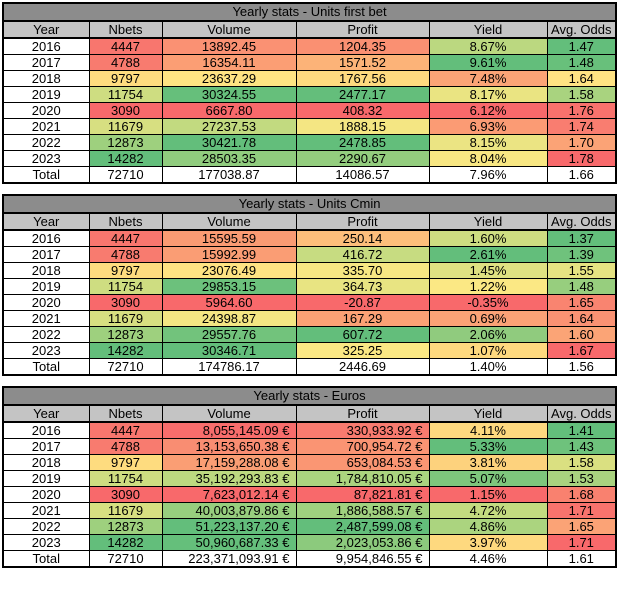 This screenshot has height=603, width=617. I want to click on cell-profit: 167.29, so click(362, 318).